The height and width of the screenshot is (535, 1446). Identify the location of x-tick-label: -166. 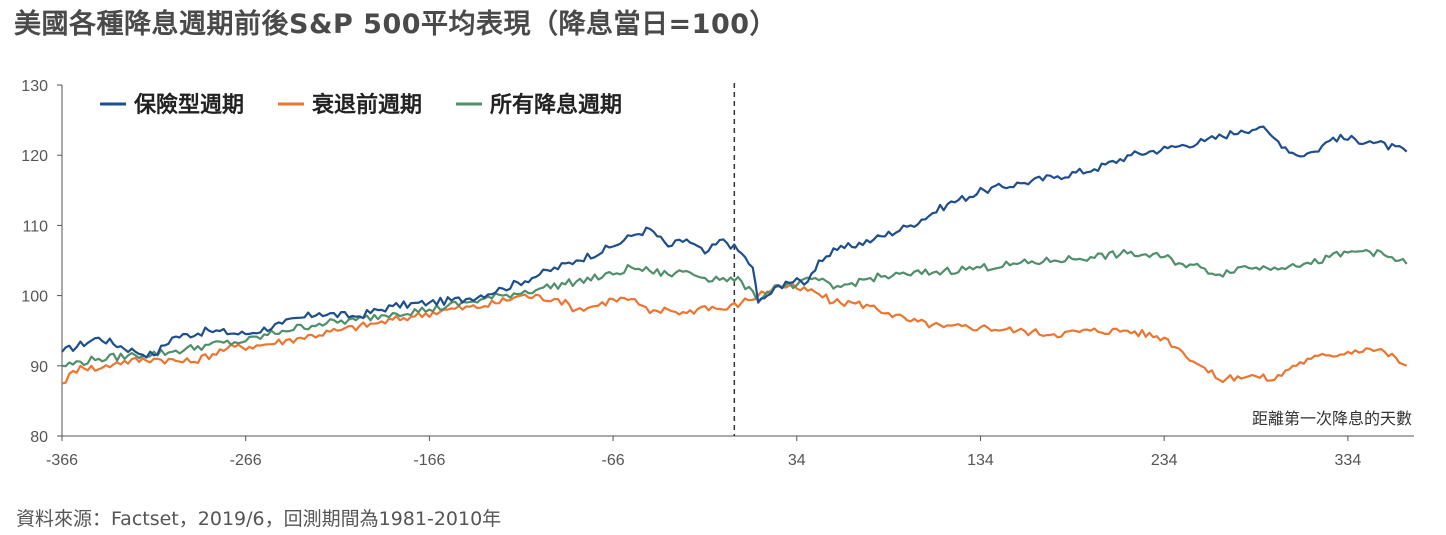
(429, 460).